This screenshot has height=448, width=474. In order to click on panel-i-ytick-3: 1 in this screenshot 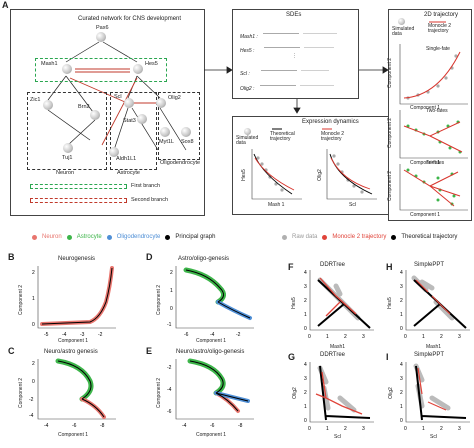, I will do `click(401, 407)`.